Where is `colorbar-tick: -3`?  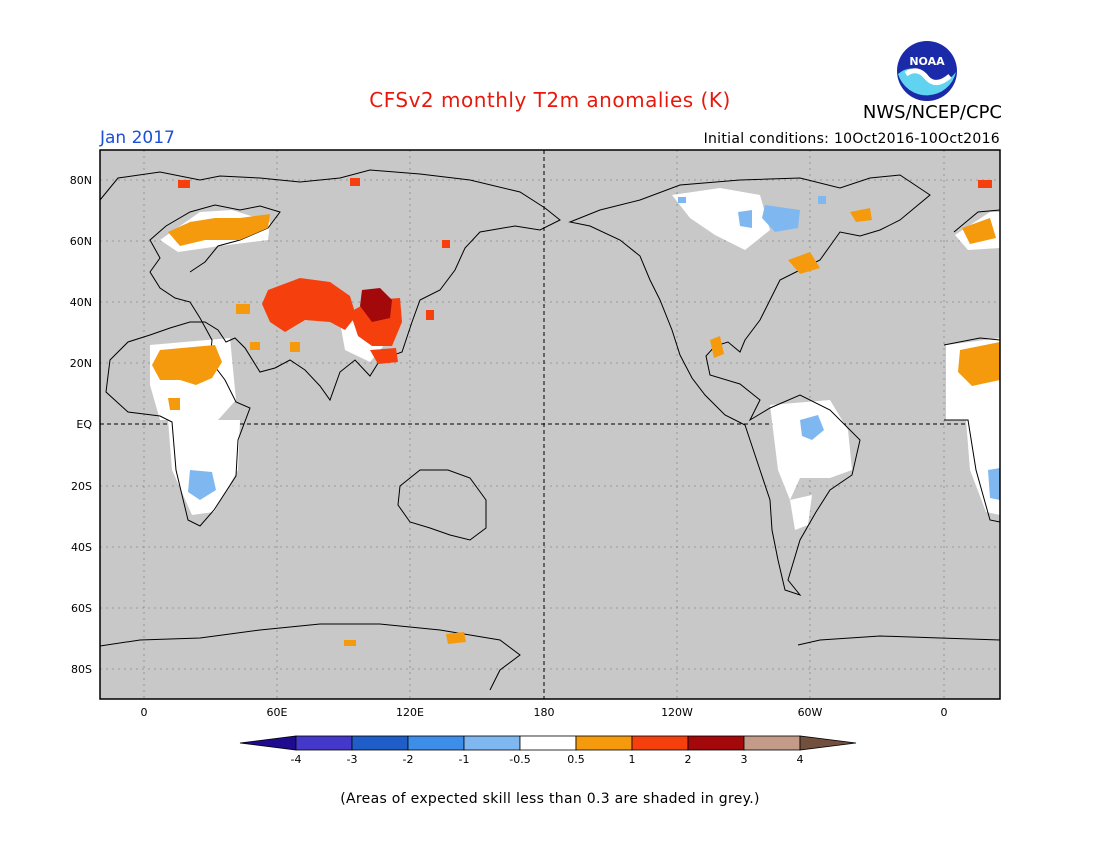 colorbar-tick: -3 is located at coordinates (352, 759).